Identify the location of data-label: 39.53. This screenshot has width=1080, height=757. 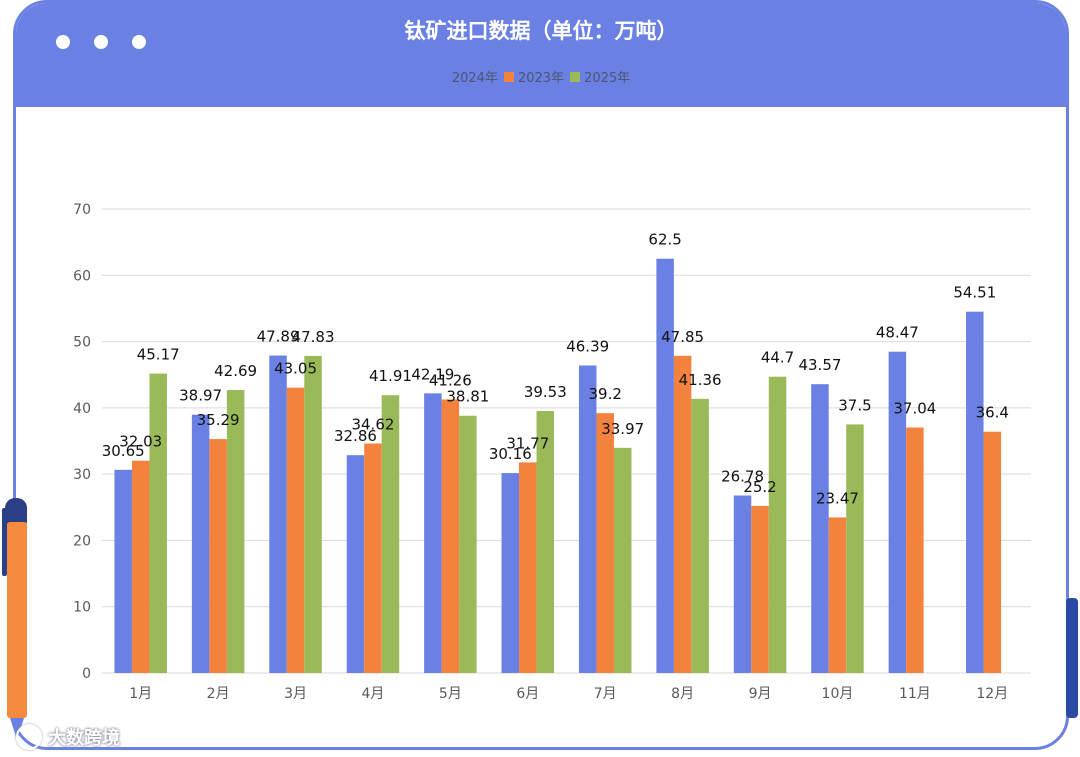
(545, 392).